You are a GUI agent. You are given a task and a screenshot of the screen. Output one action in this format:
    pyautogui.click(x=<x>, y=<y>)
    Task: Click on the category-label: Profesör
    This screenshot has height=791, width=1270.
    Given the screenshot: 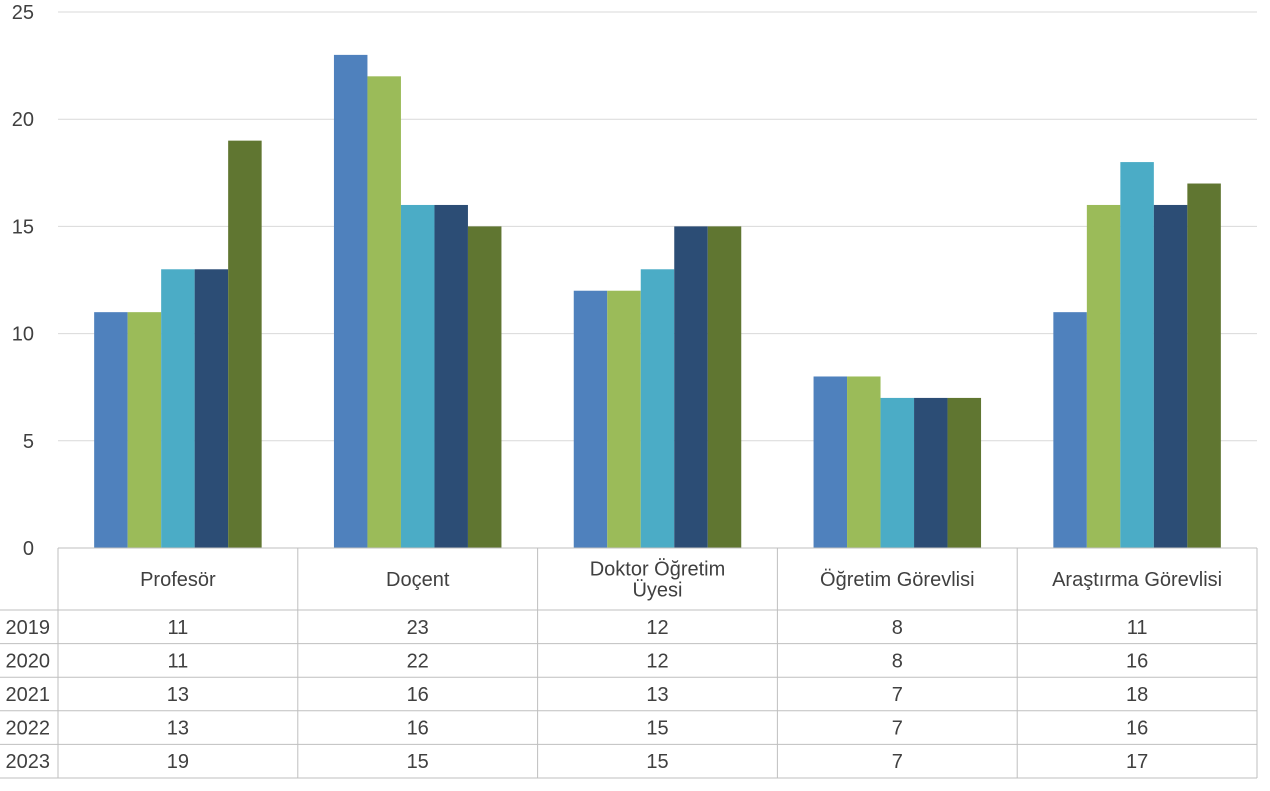 What is the action you would take?
    pyautogui.click(x=178, y=580)
    